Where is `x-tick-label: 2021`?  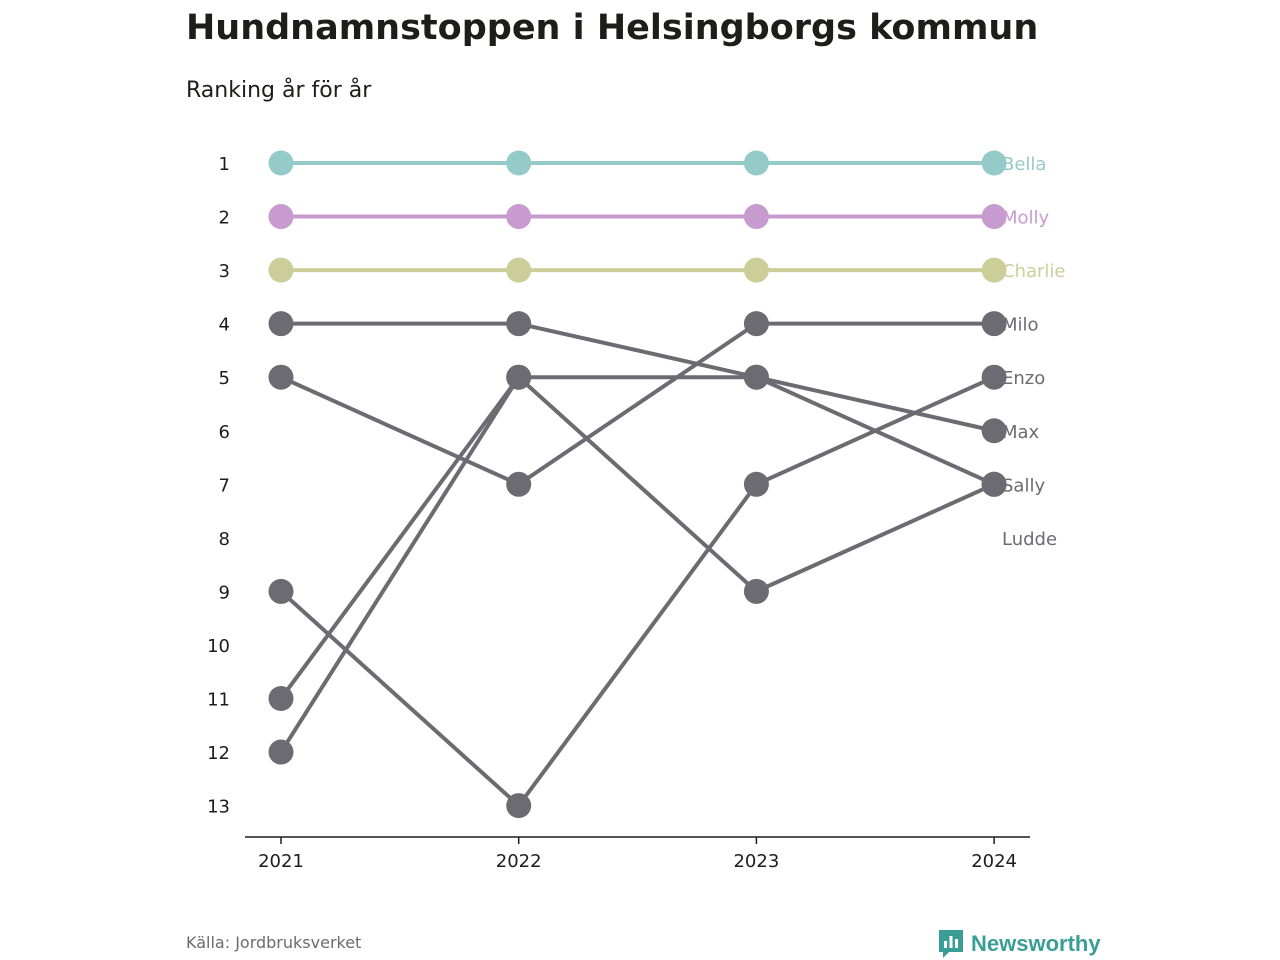 x-tick-label: 2021 is located at coordinates (281, 861).